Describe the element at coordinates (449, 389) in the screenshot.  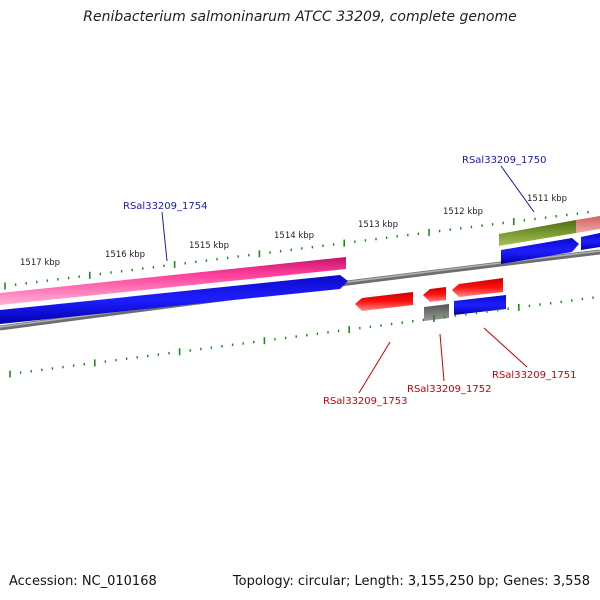
I see `feature-label-RSal33209_1752: RSal33209_1752` at that location.